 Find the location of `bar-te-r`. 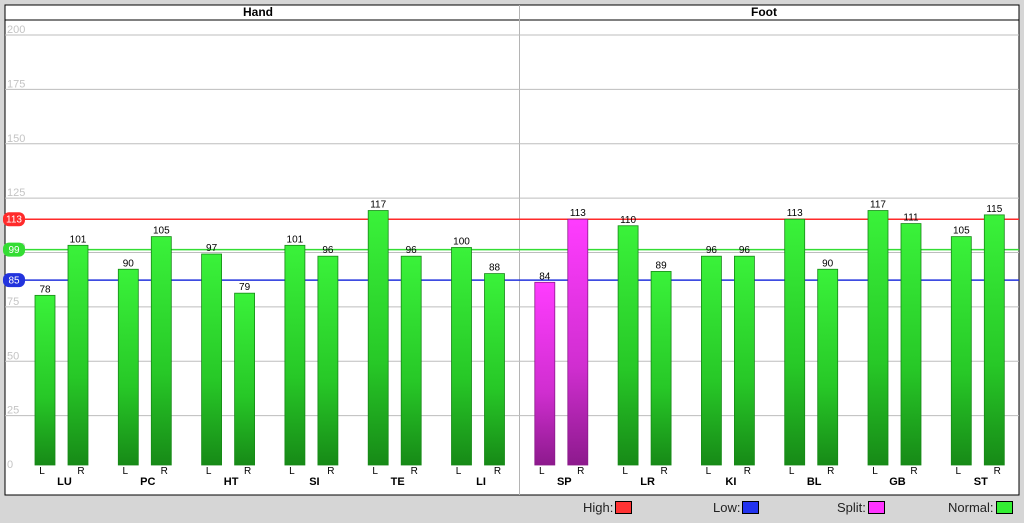

bar-te-r is located at coordinates (411, 360).